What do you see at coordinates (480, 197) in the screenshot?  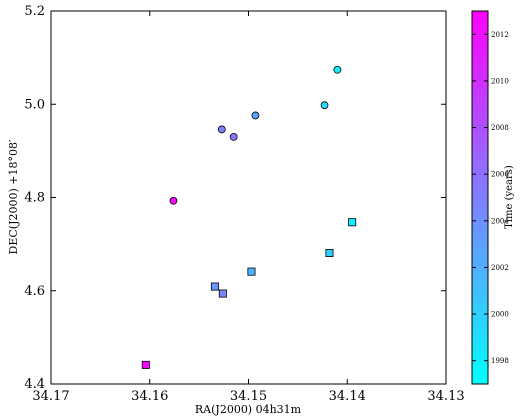 I see `colorbar` at bounding box center [480, 197].